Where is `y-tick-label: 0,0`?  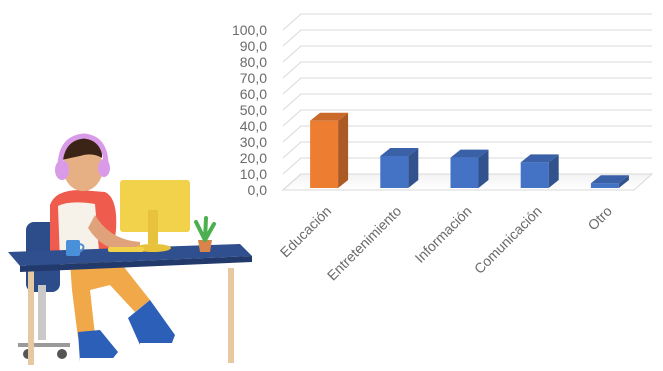 y-tick-label: 0,0 is located at coordinates (258, 190).